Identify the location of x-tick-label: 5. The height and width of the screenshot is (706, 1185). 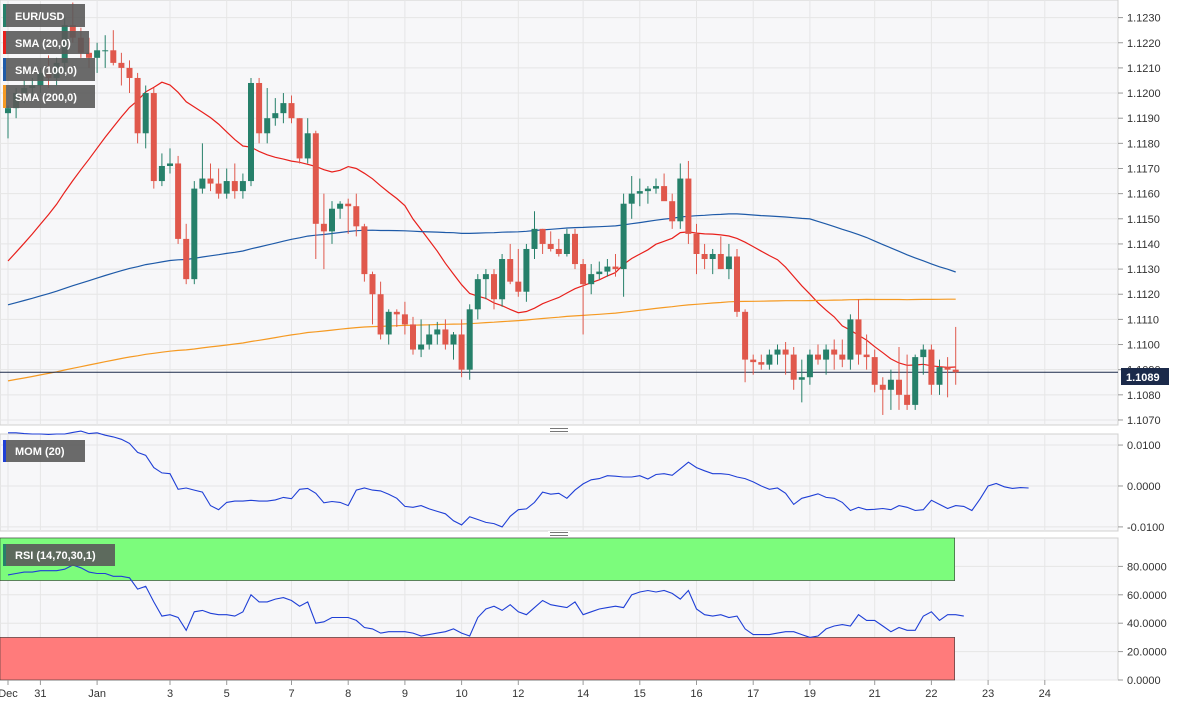
(227, 694).